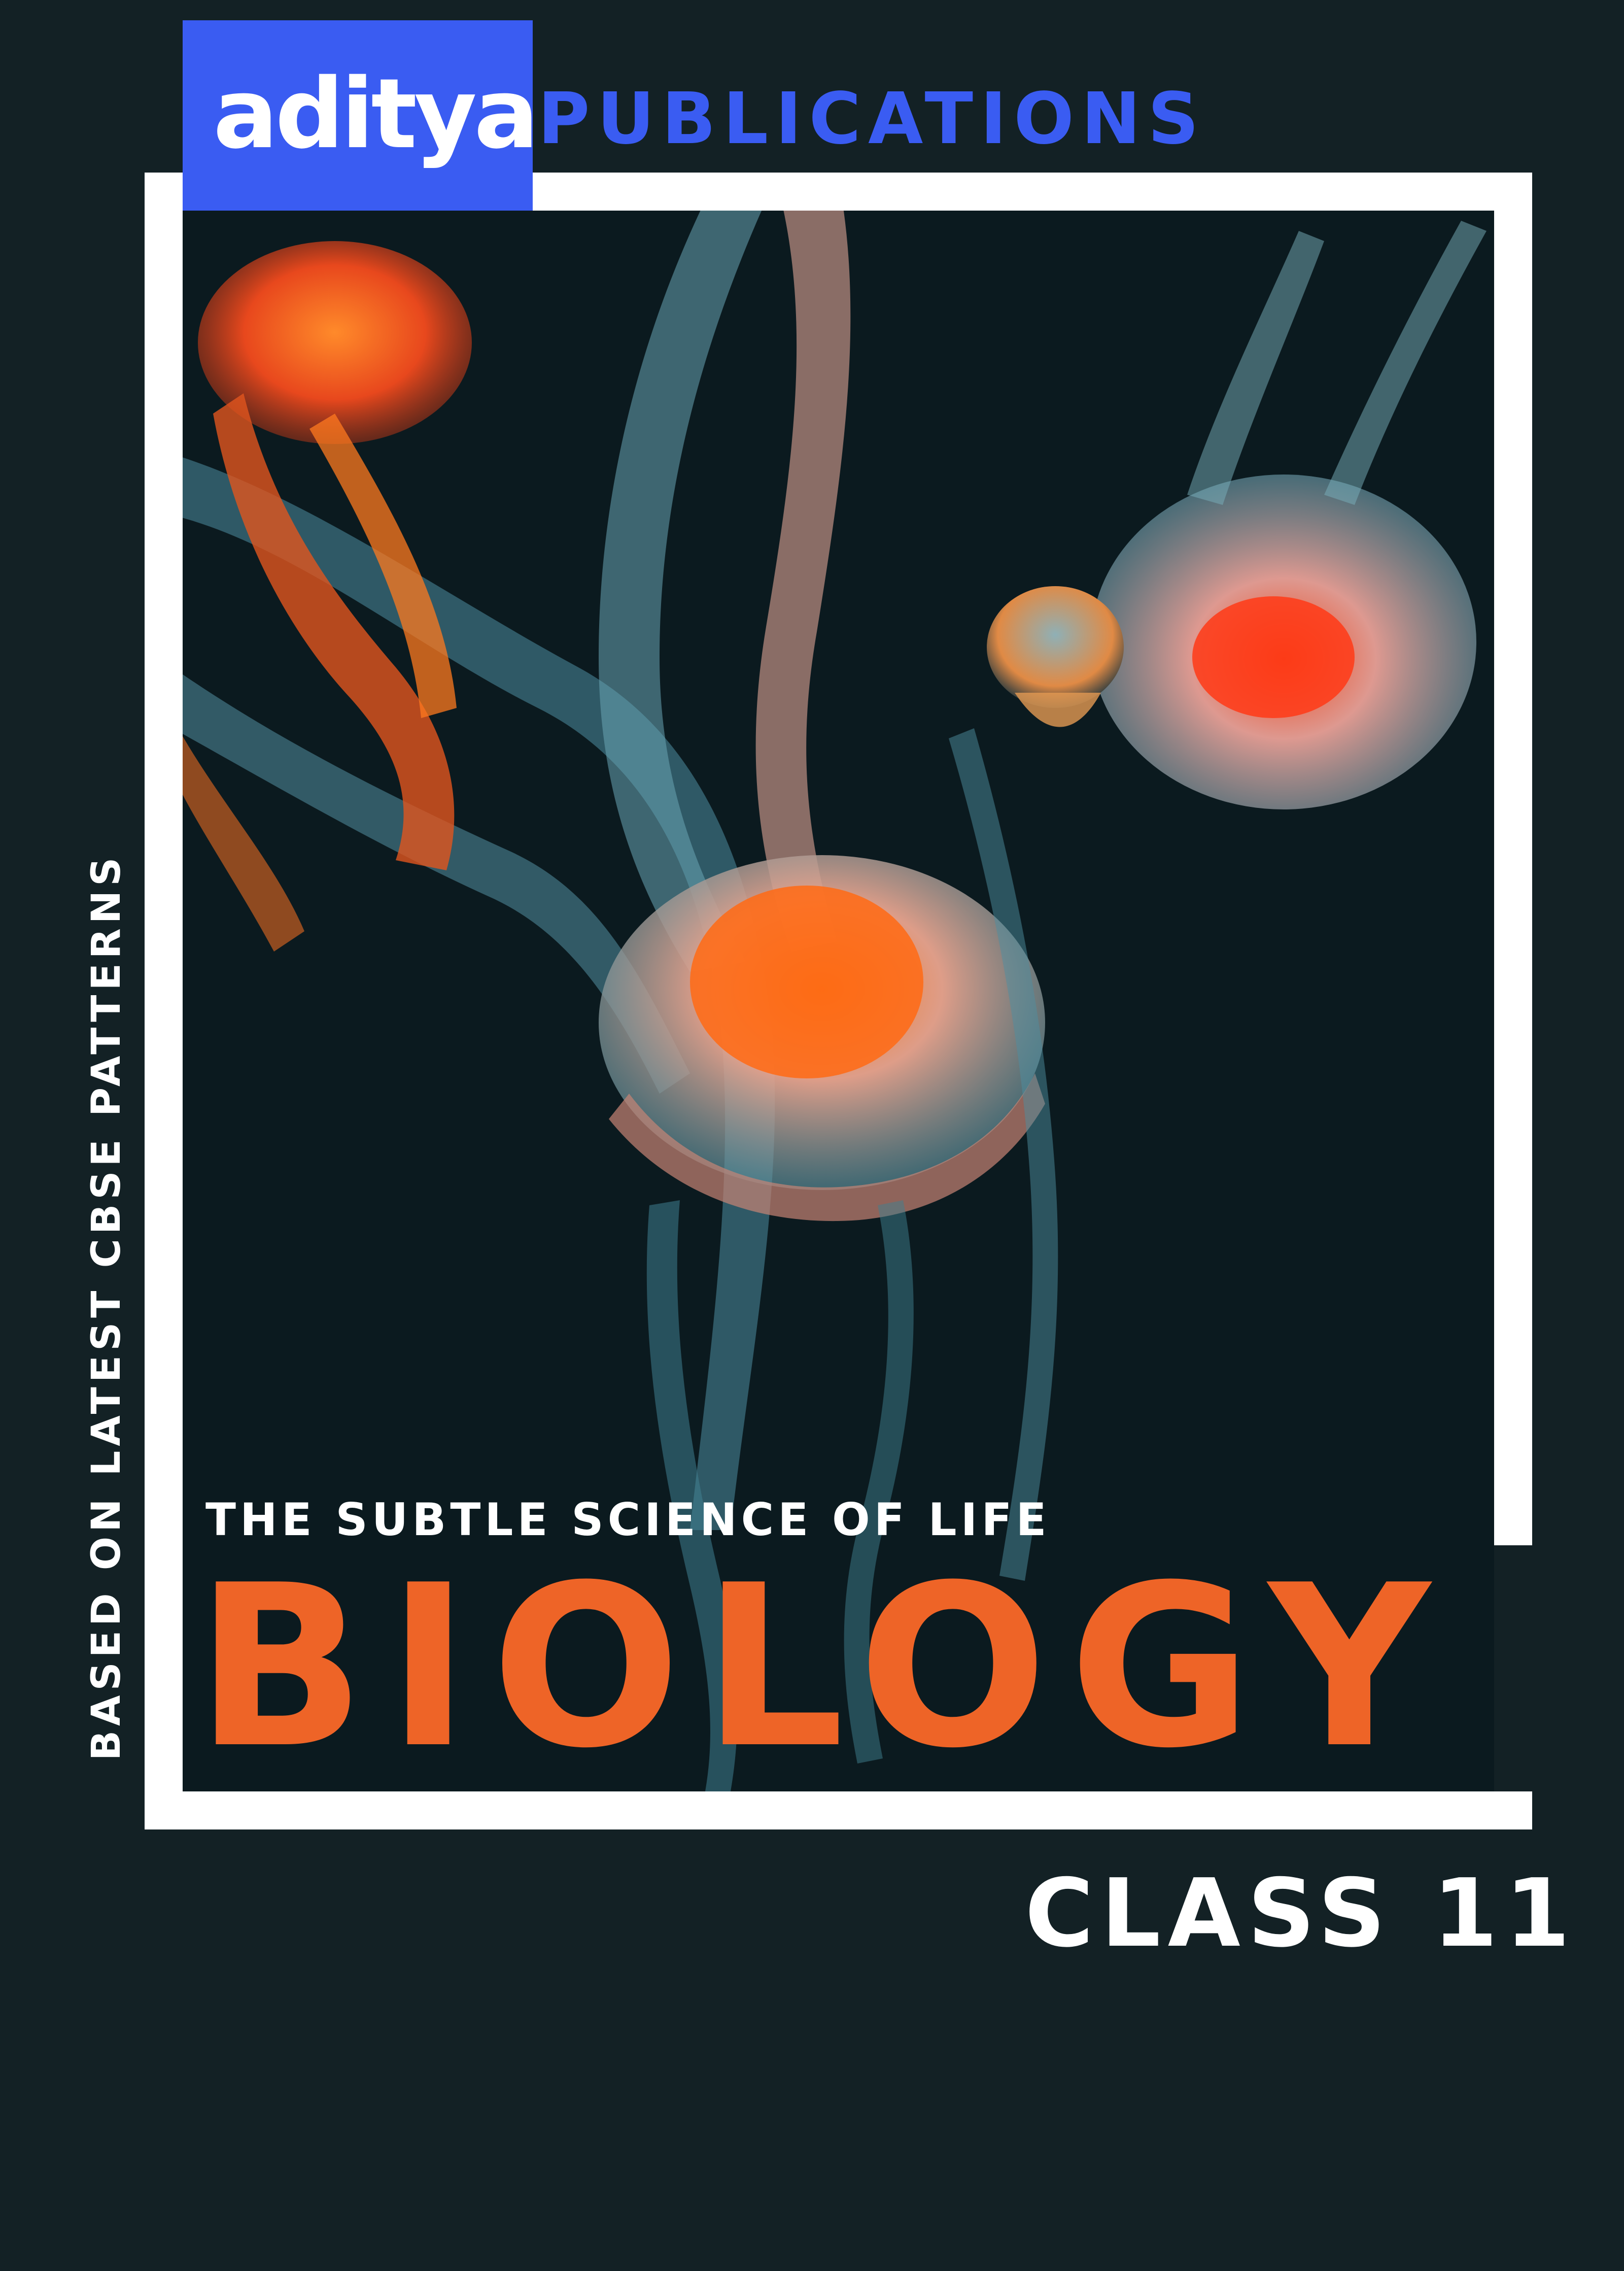 This screenshot has width=1624, height=2271. What do you see at coordinates (628, 1520) in the screenshot?
I see `book-subtitle: THE SUBTLE SCIENCE OF LIFE` at bounding box center [628, 1520].